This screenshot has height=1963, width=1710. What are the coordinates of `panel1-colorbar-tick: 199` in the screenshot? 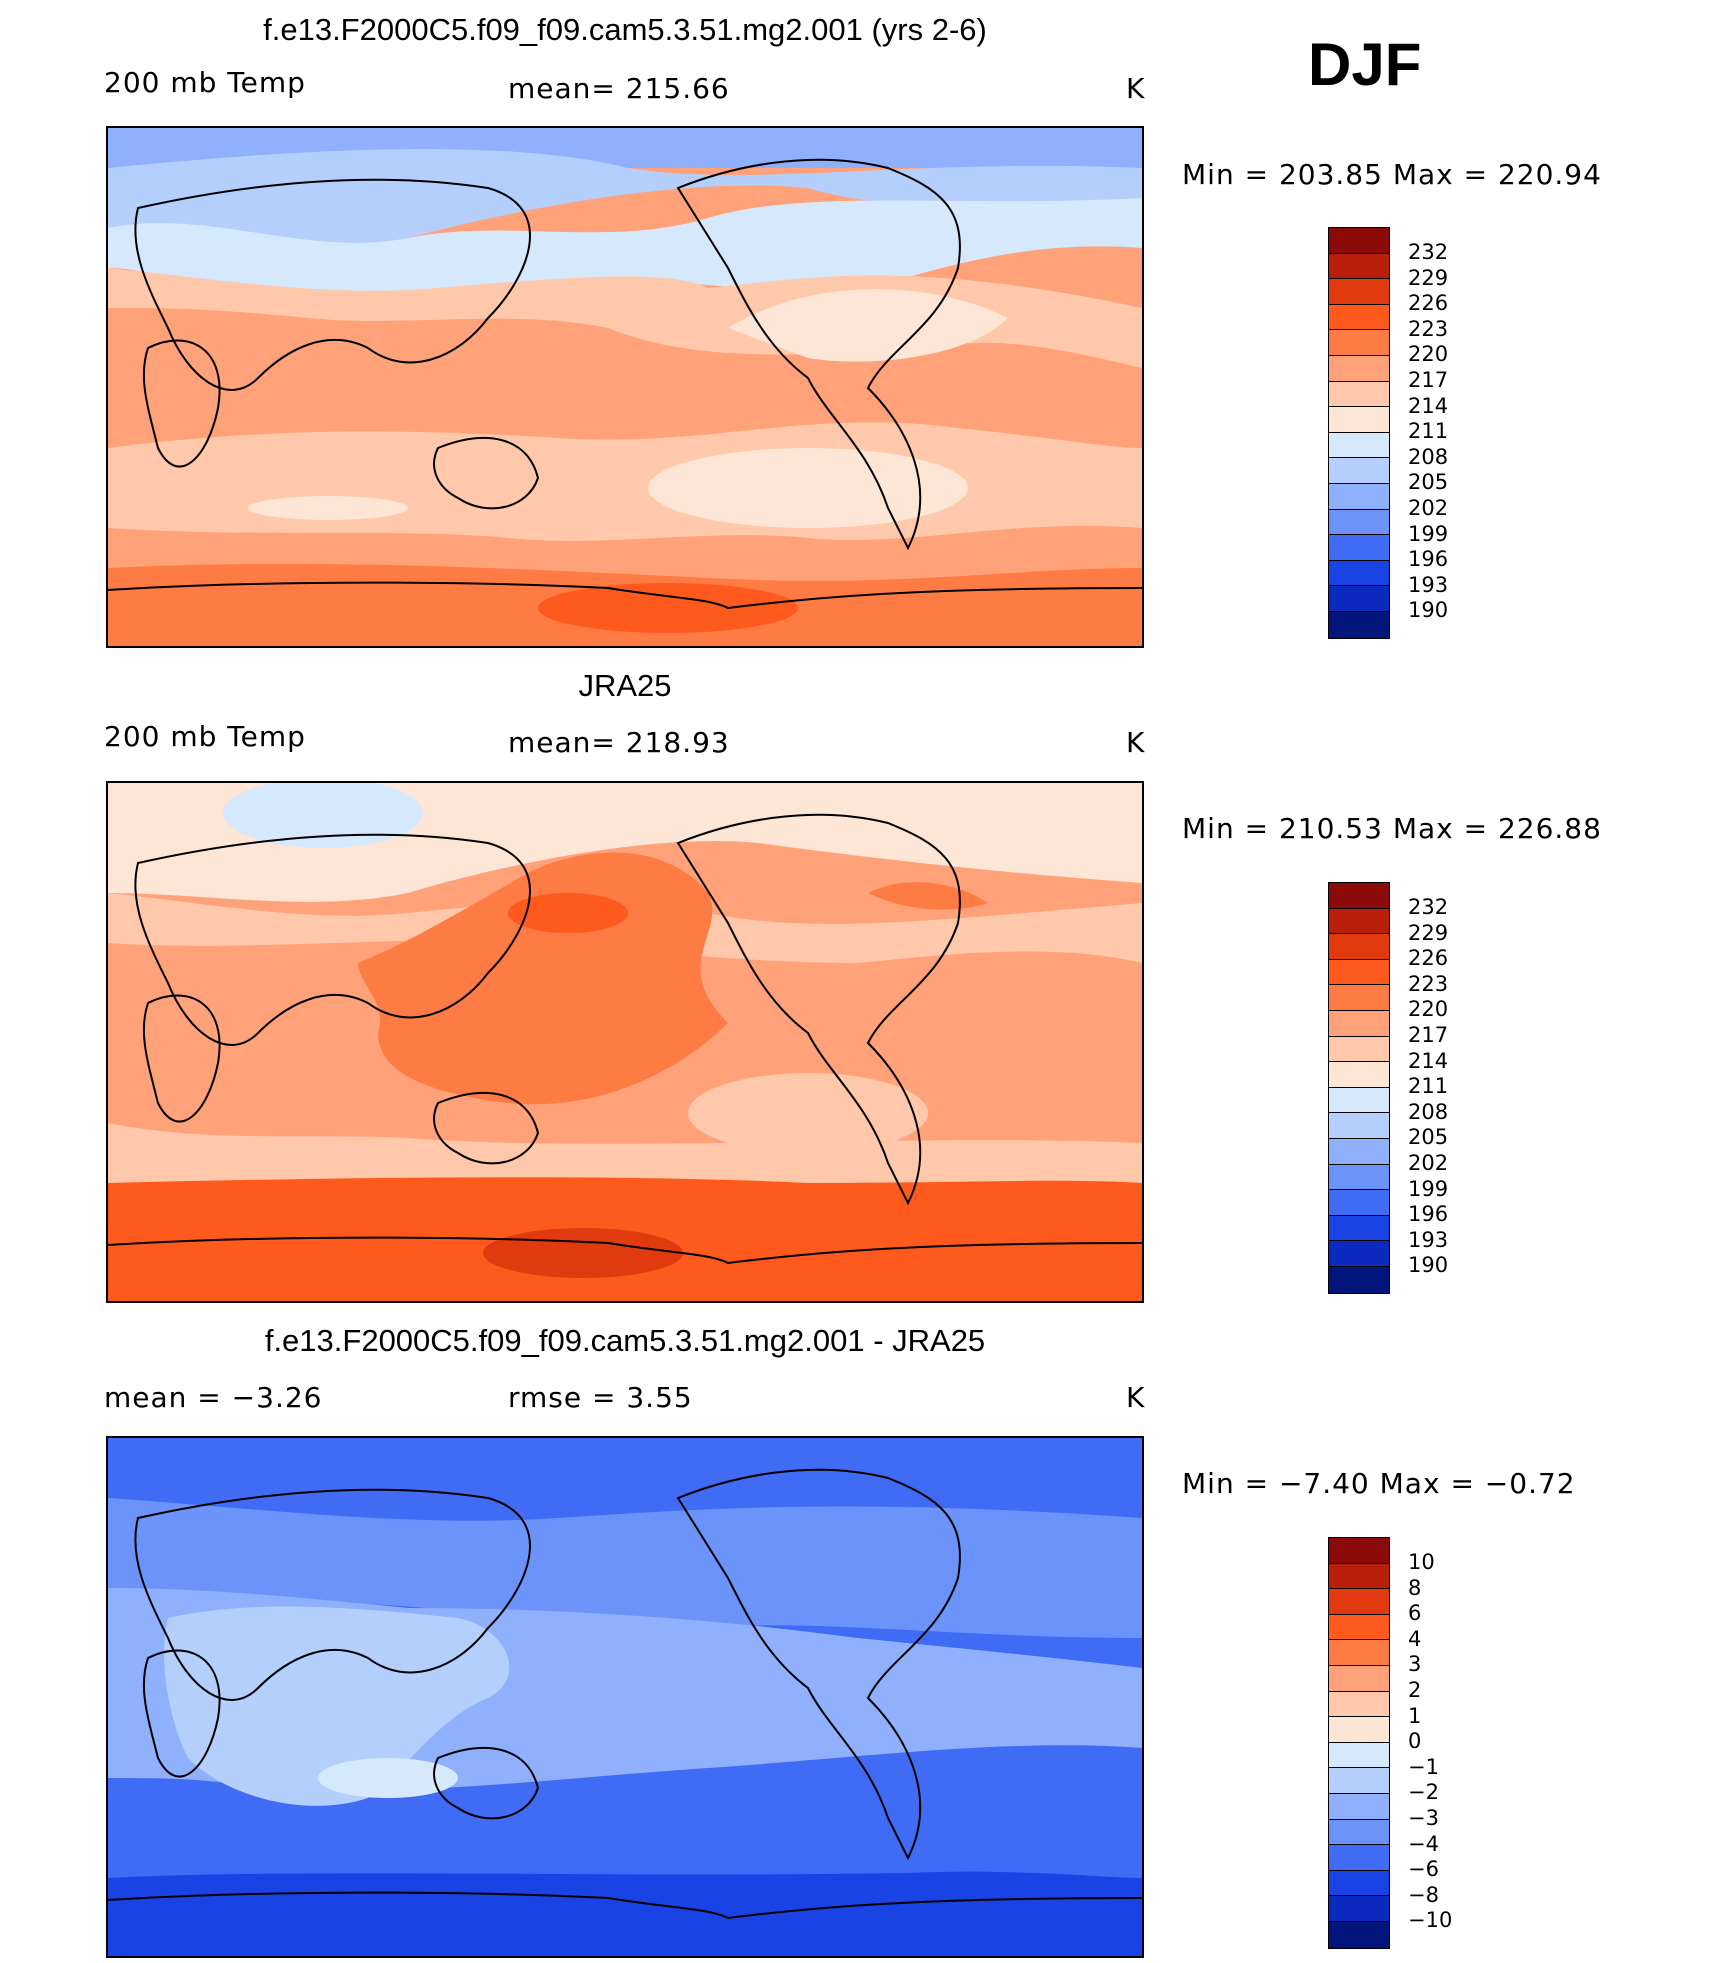 It's located at (1428, 533).